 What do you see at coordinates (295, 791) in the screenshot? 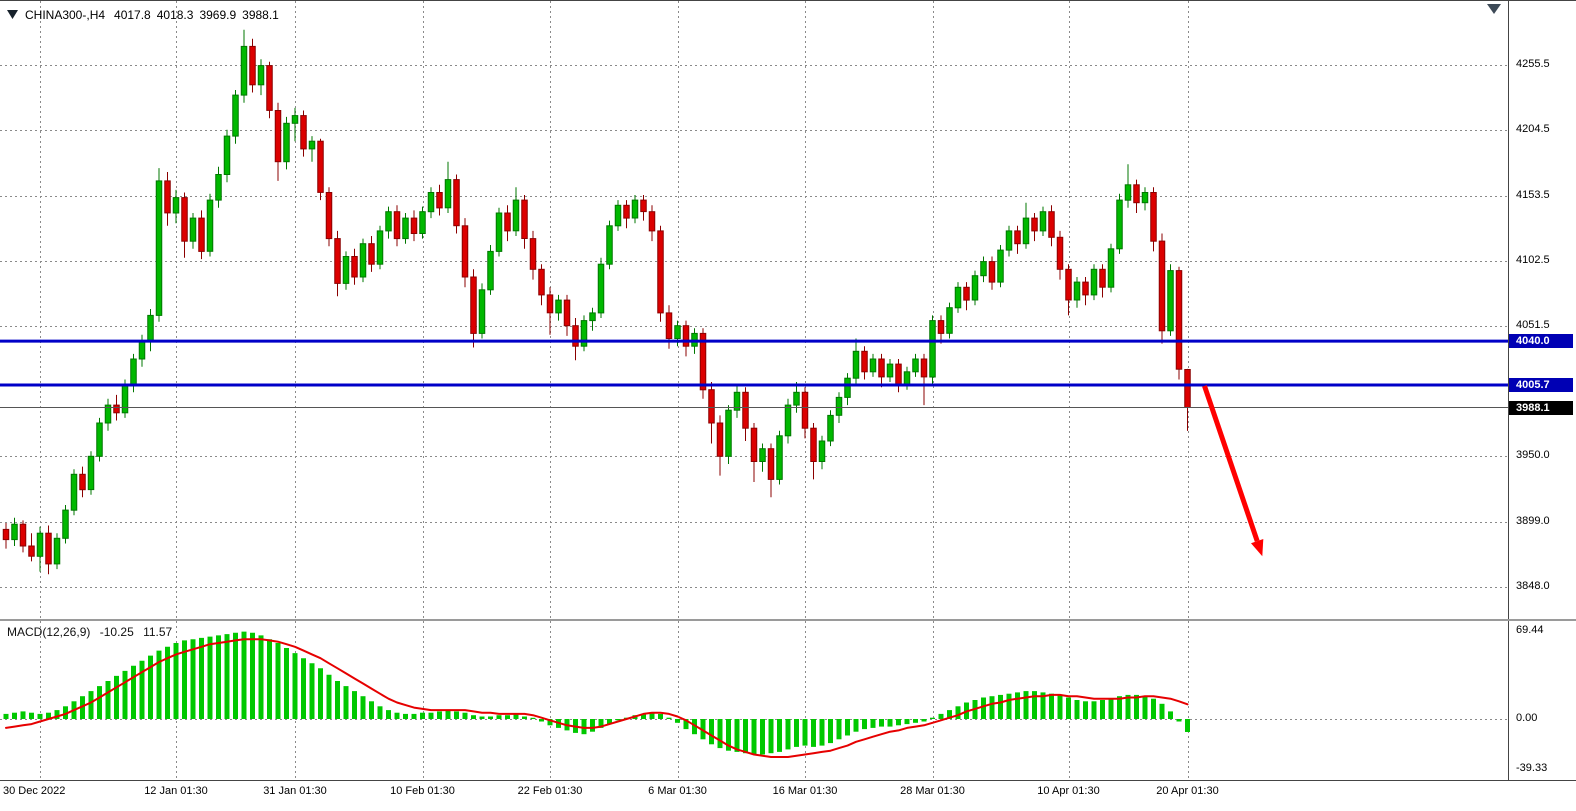
I see `time-tick-label: 31 Jan 01:30` at bounding box center [295, 791].